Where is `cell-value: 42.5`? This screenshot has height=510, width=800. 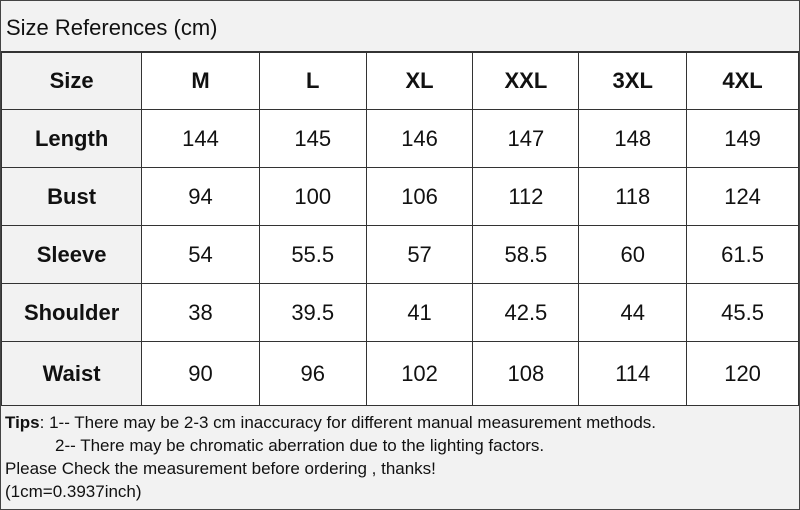 cell-value: 42.5 is located at coordinates (526, 312).